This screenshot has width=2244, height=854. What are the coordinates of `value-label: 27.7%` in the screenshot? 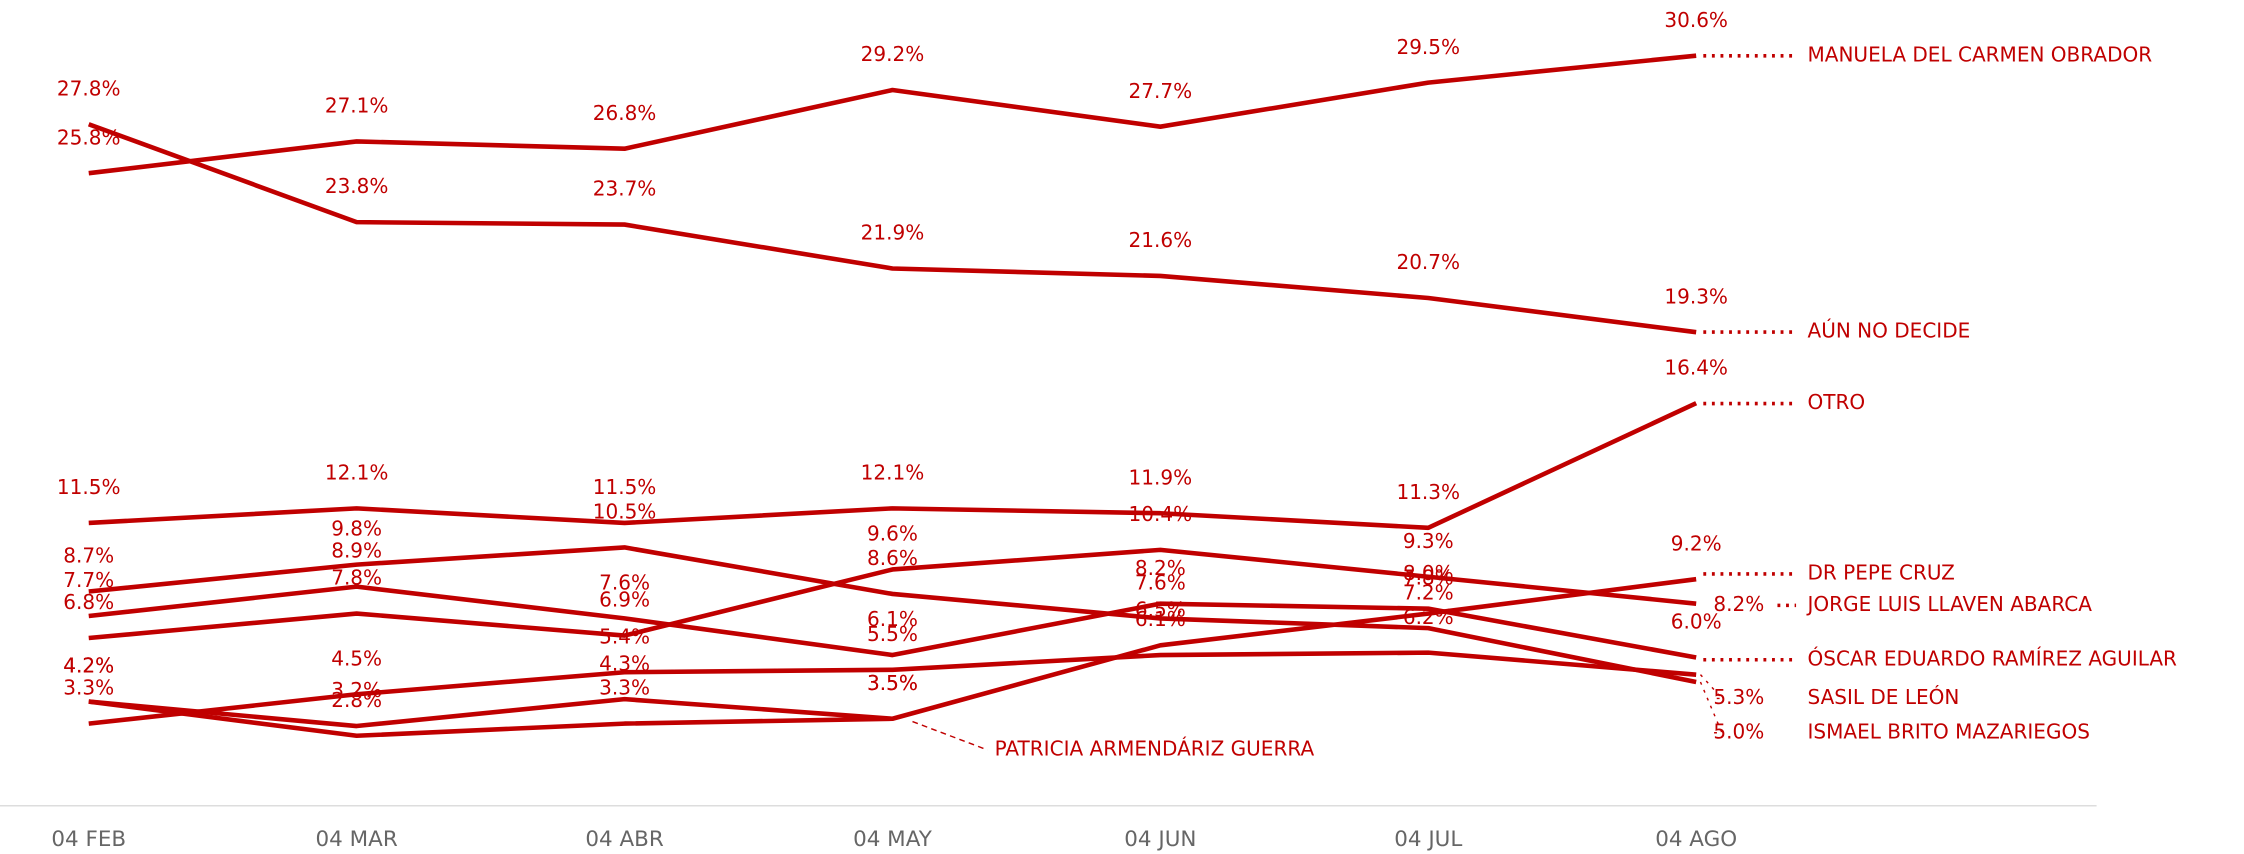 It's located at (1161, 91).